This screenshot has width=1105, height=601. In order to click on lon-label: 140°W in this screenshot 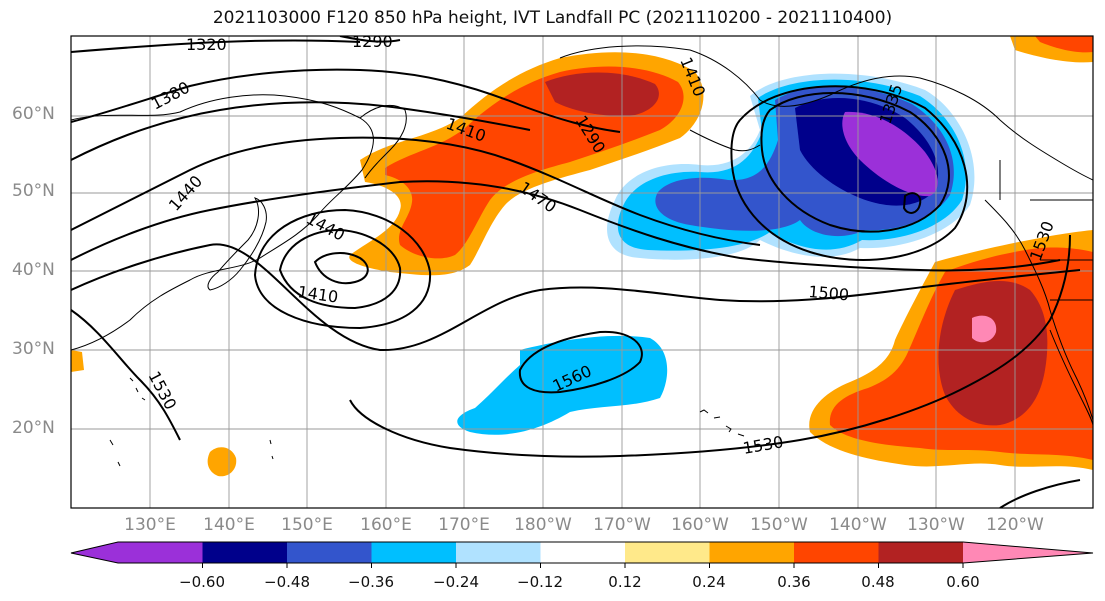, I will do `click(858, 525)`.